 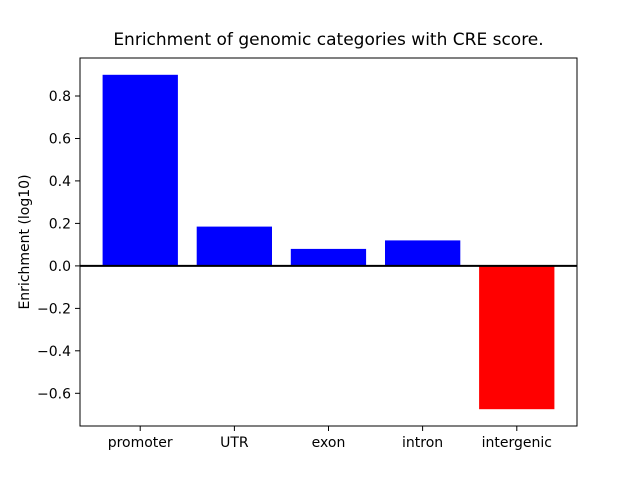 What do you see at coordinates (328, 257) in the screenshot?
I see `bar-exon` at bounding box center [328, 257].